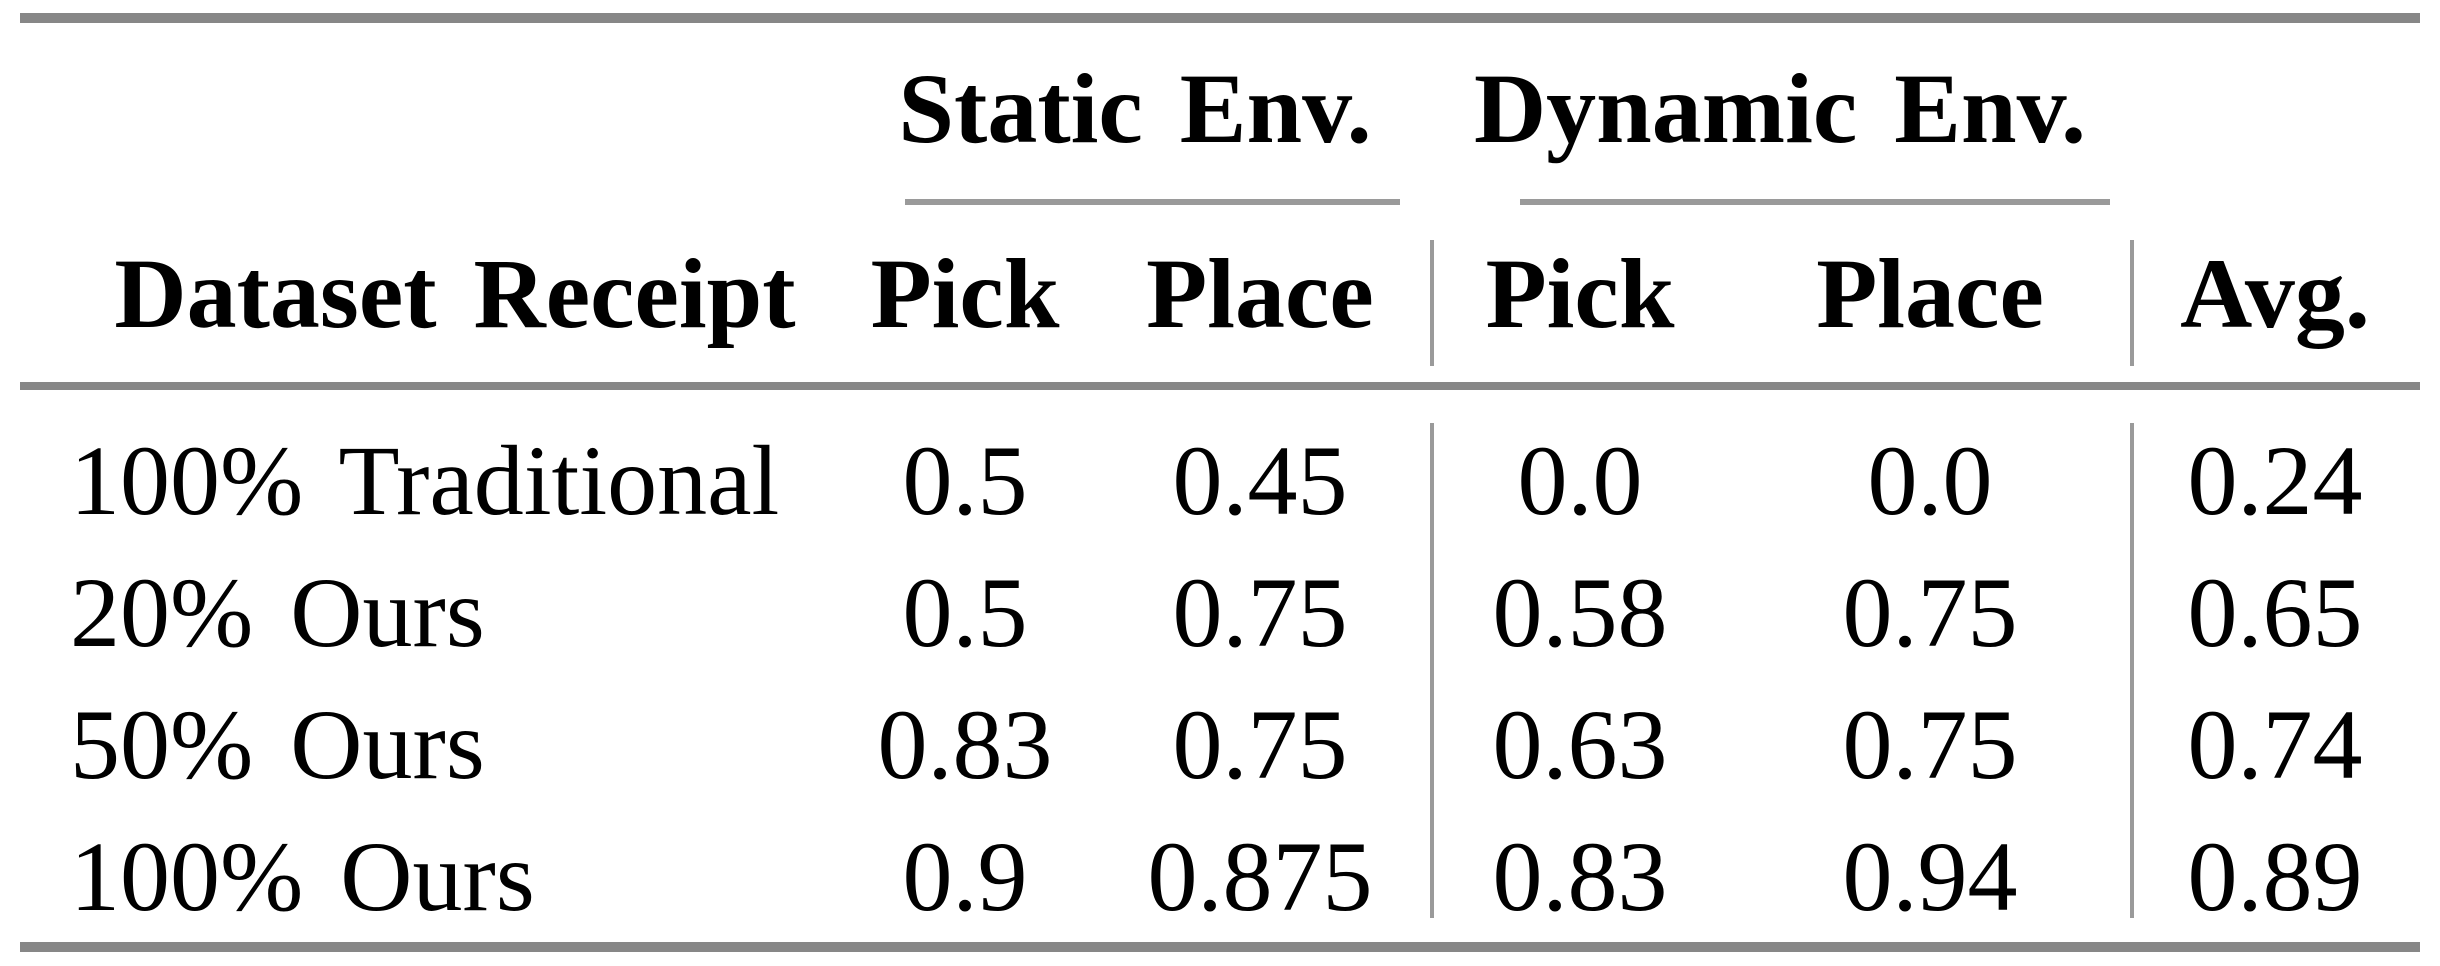 The width and height of the screenshot is (2440, 966). I want to click on cell-dynamic-place: 0.94, so click(1930, 876).